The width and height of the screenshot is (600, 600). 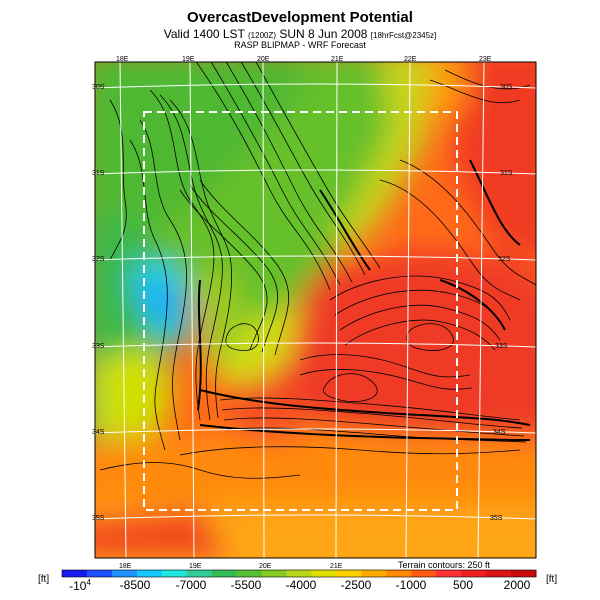 What do you see at coordinates (506, 87) in the screenshot?
I see `lat-label-right: 30S` at bounding box center [506, 87].